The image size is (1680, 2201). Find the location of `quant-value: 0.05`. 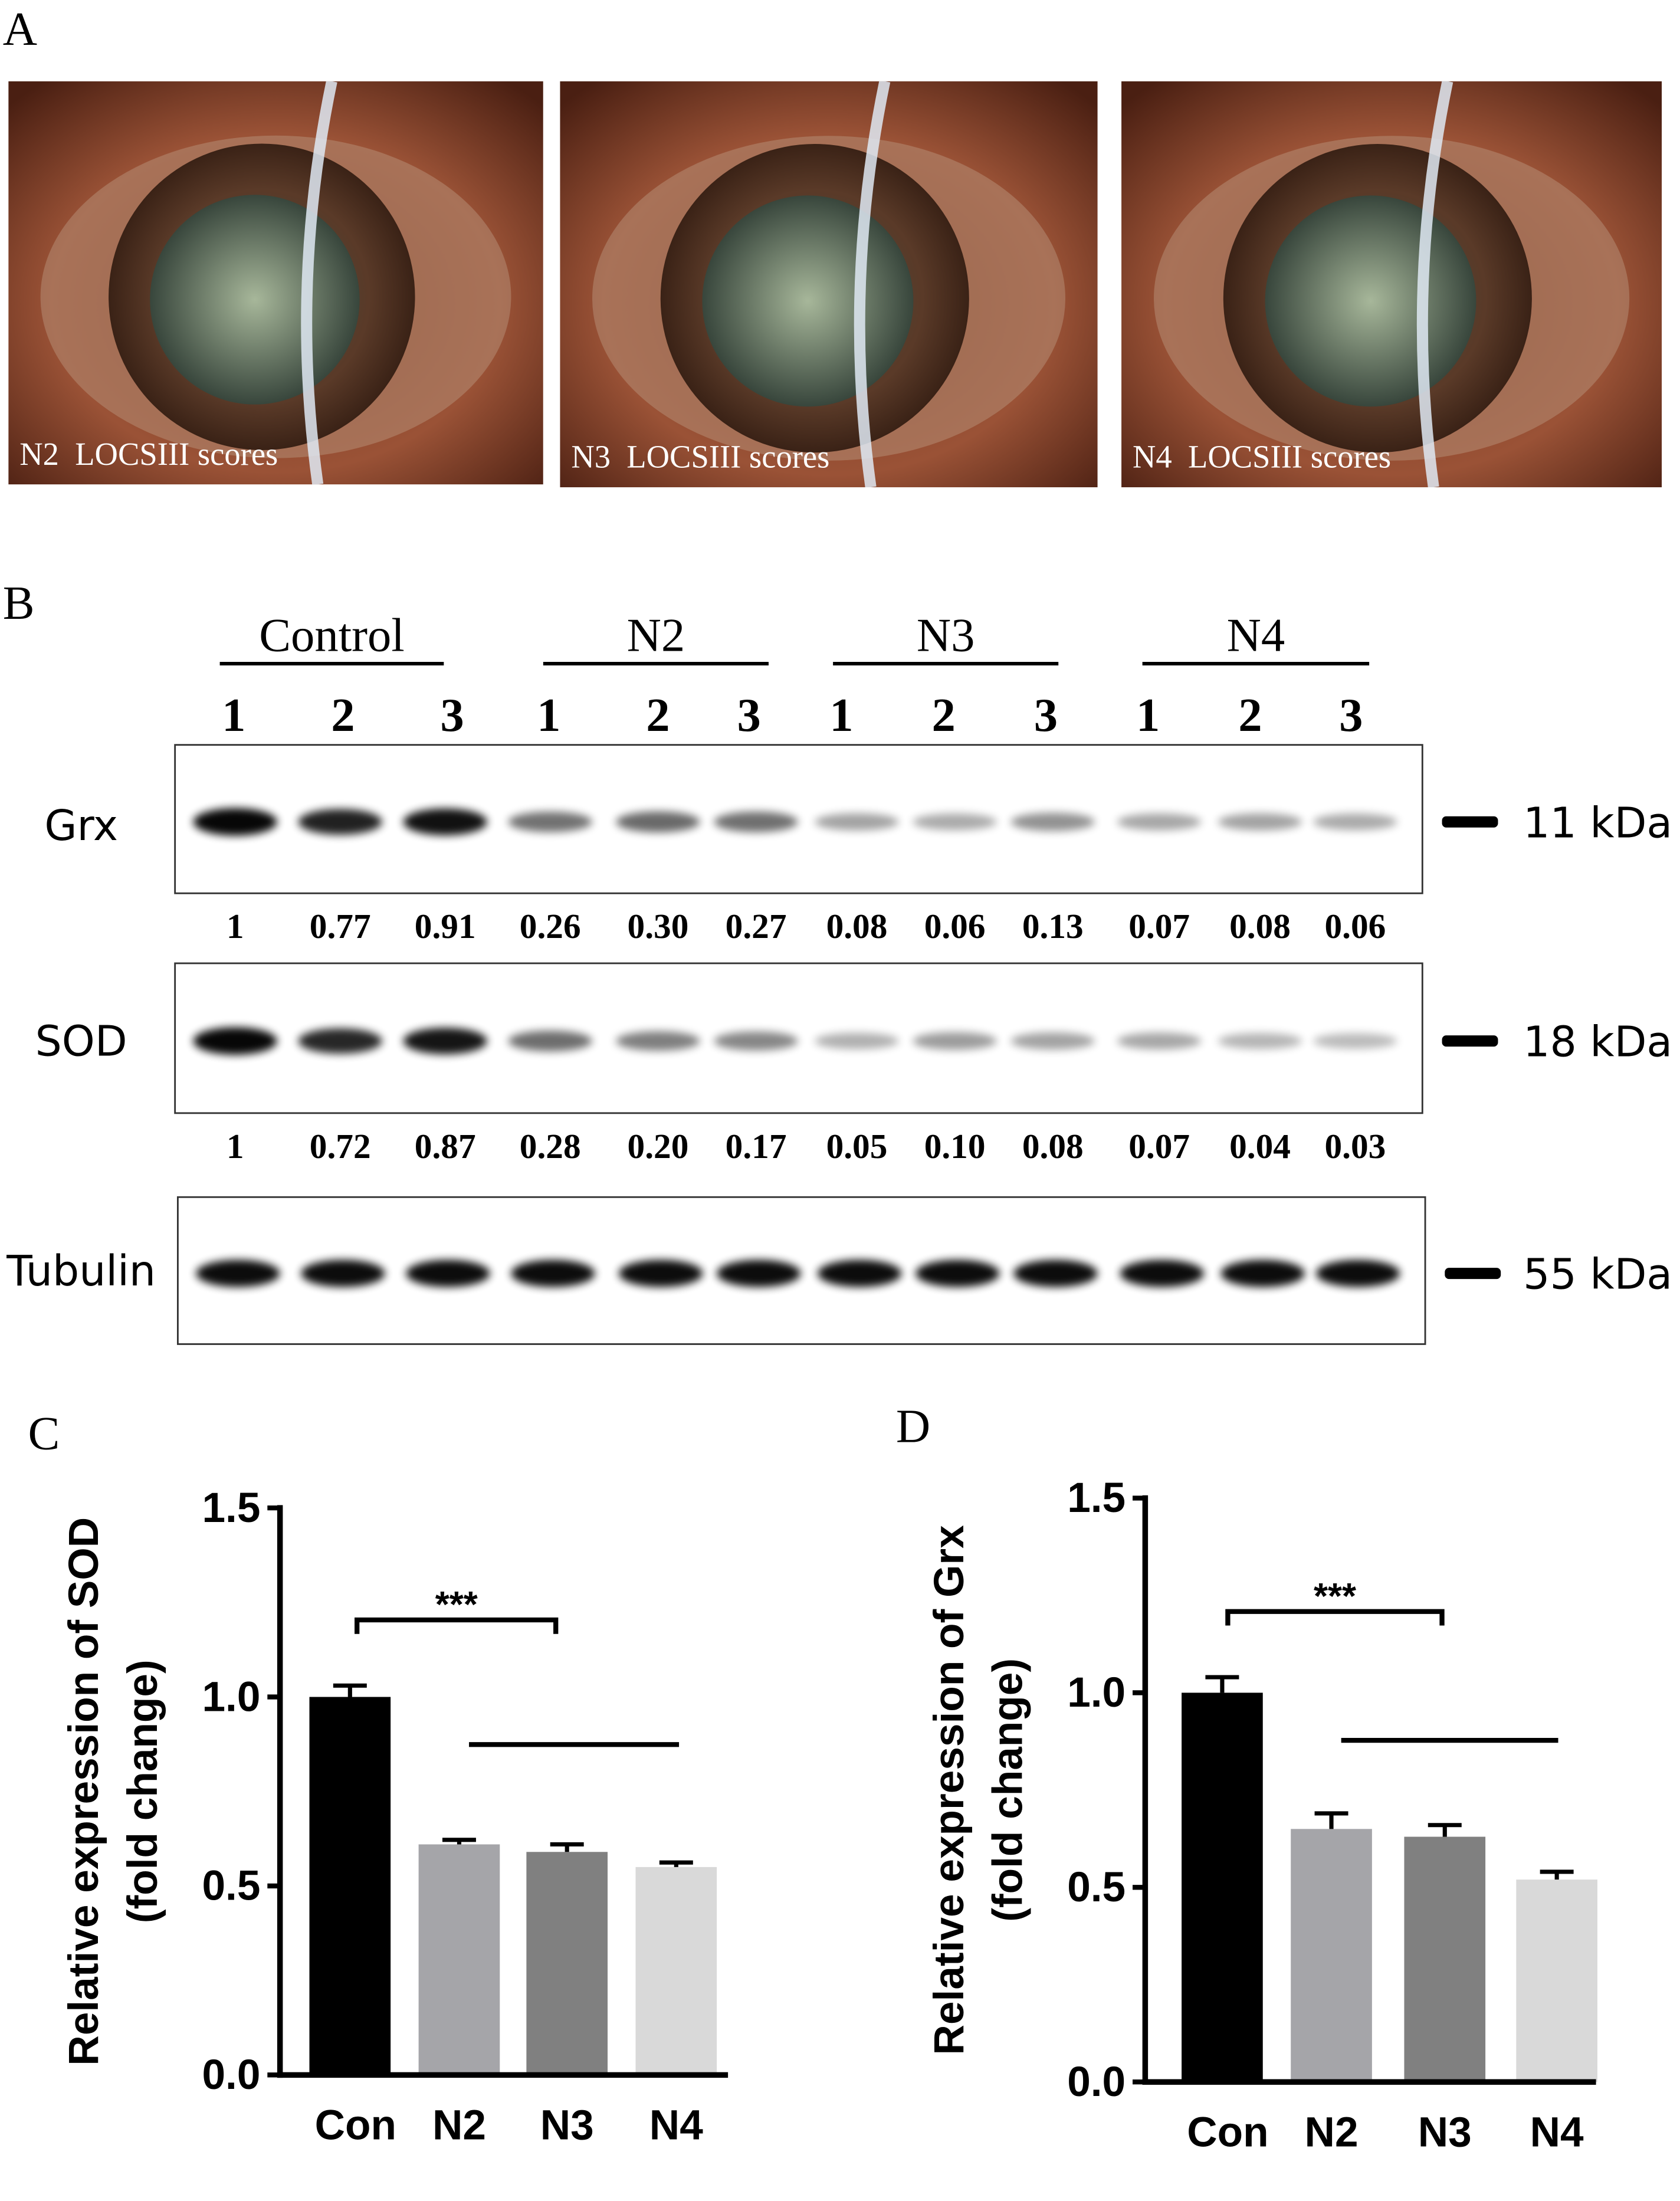

quant-value: 0.05 is located at coordinates (857, 1146).